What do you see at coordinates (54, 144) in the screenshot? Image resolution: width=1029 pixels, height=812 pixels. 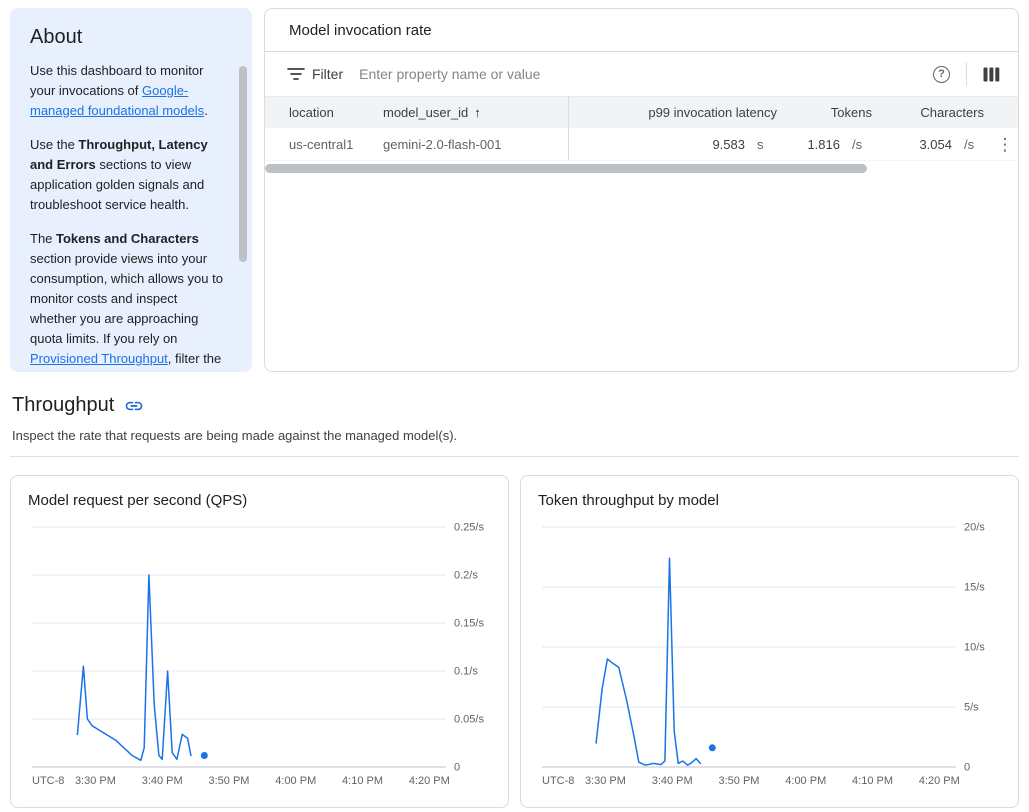 I see `about-p2-text: Use the` at bounding box center [54, 144].